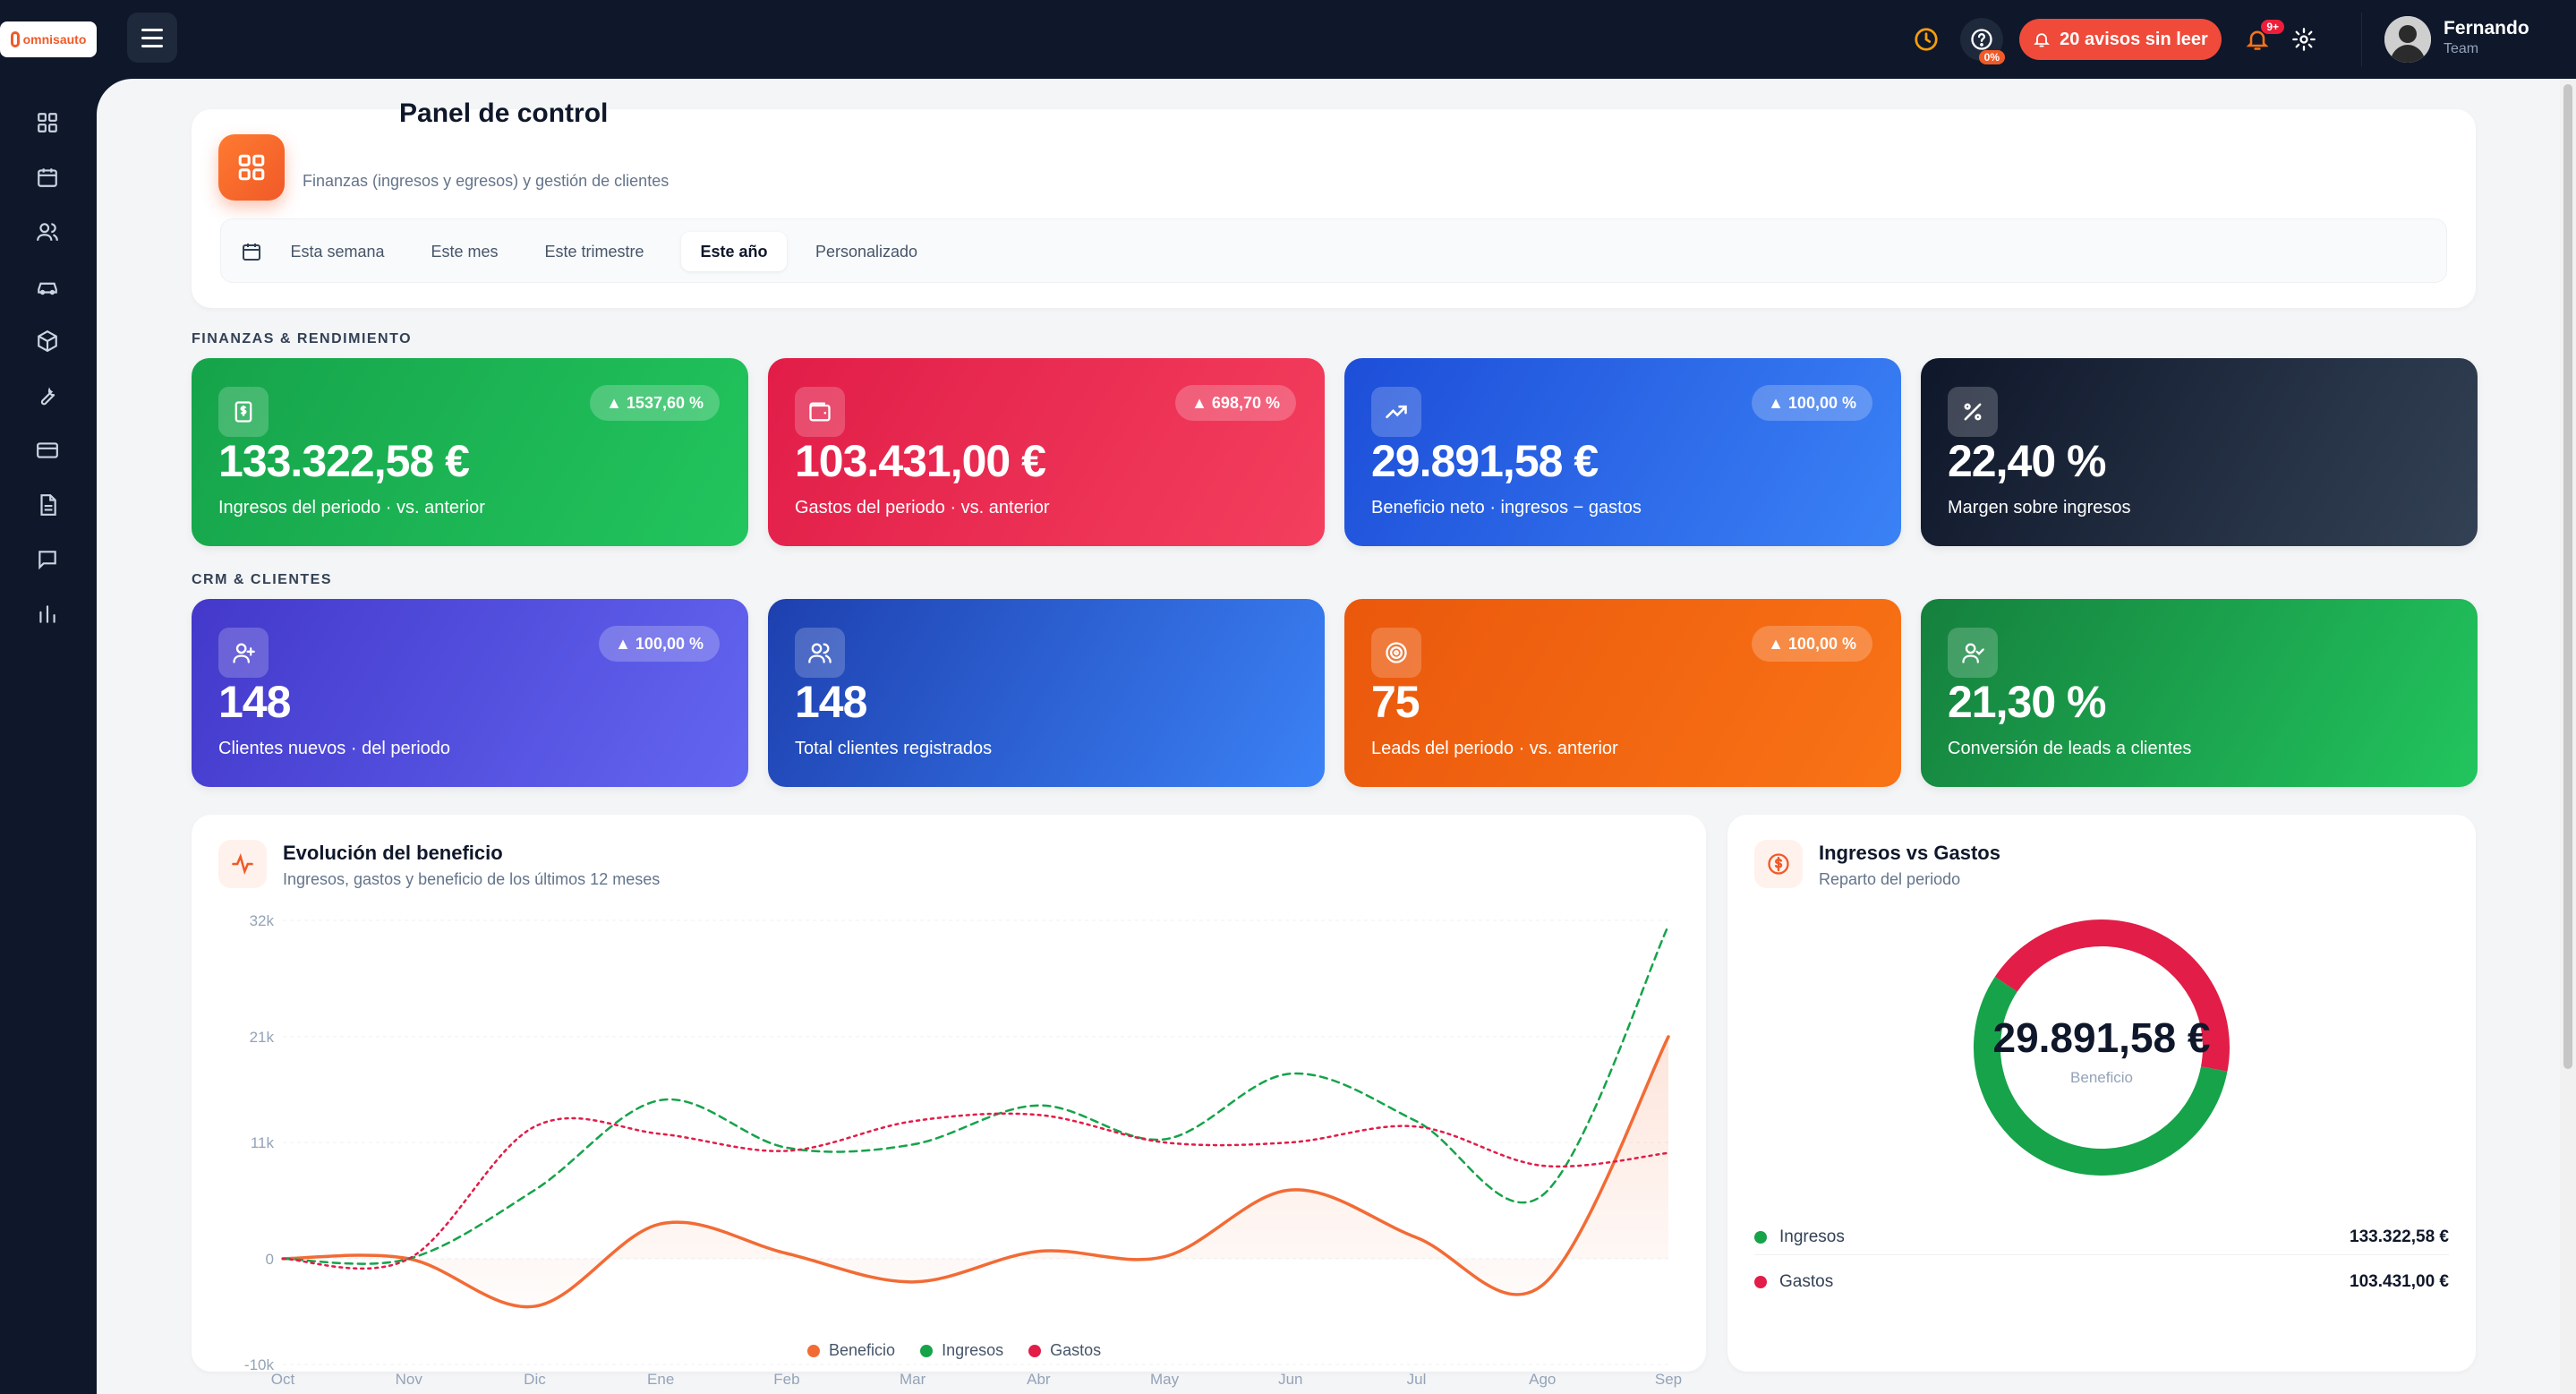 Image resolution: width=2576 pixels, height=1394 pixels. I want to click on x-tick-label: Sep, so click(1668, 1379).